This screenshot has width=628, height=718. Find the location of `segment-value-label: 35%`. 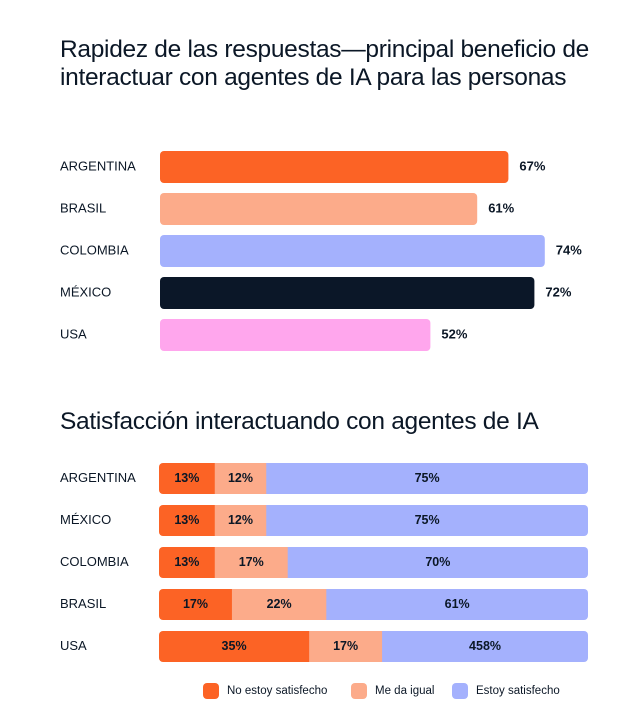

segment-value-label: 35% is located at coordinates (234, 646).